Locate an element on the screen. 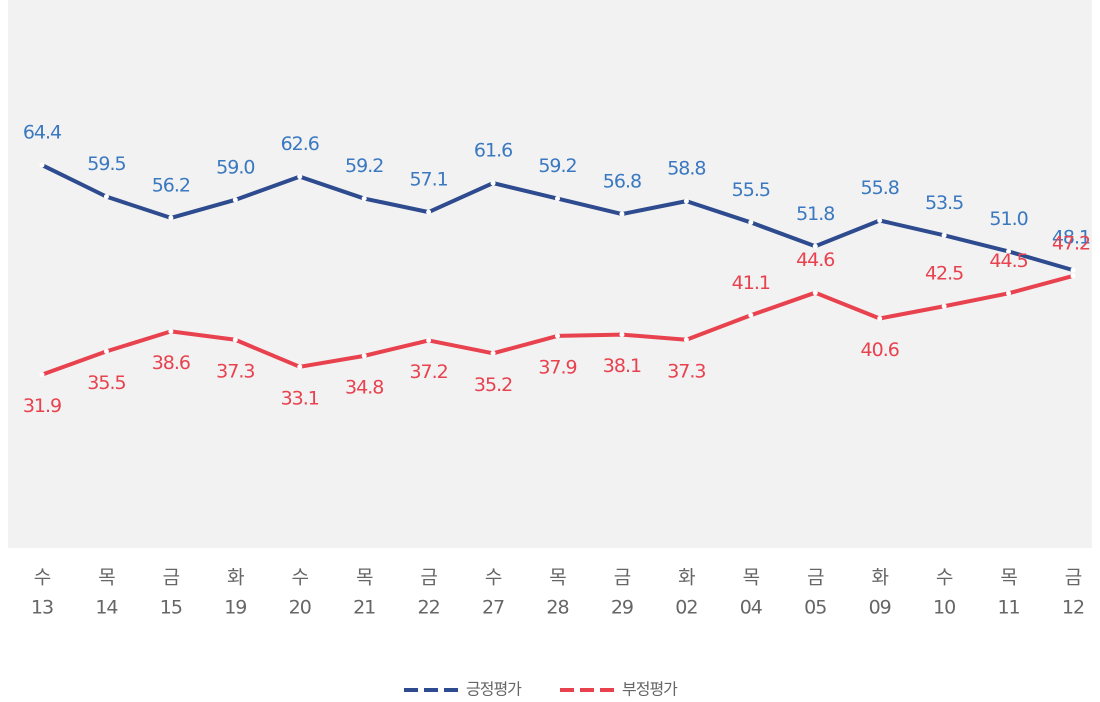  x-tick-label: 20 is located at coordinates (300, 608).